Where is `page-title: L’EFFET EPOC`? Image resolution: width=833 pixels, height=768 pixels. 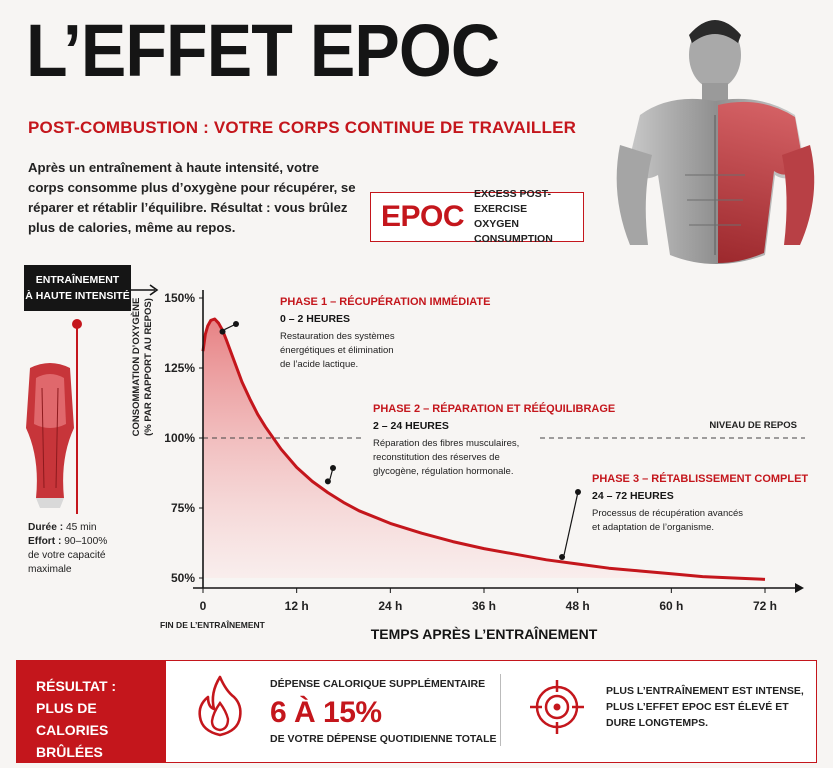
page-title: L’EFFET EPOC is located at coordinates (263, 50).